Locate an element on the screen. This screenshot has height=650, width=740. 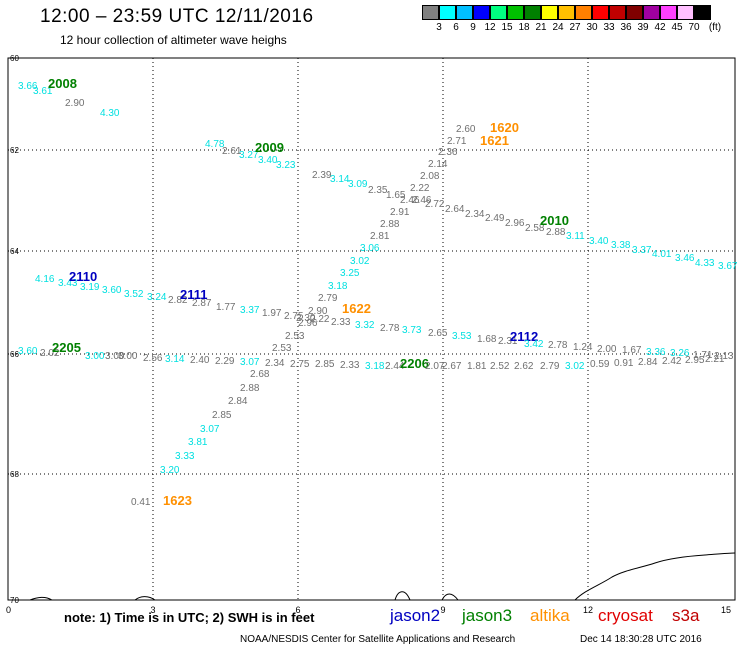
pass-time-label: 1621 is located at coordinates (494, 140).